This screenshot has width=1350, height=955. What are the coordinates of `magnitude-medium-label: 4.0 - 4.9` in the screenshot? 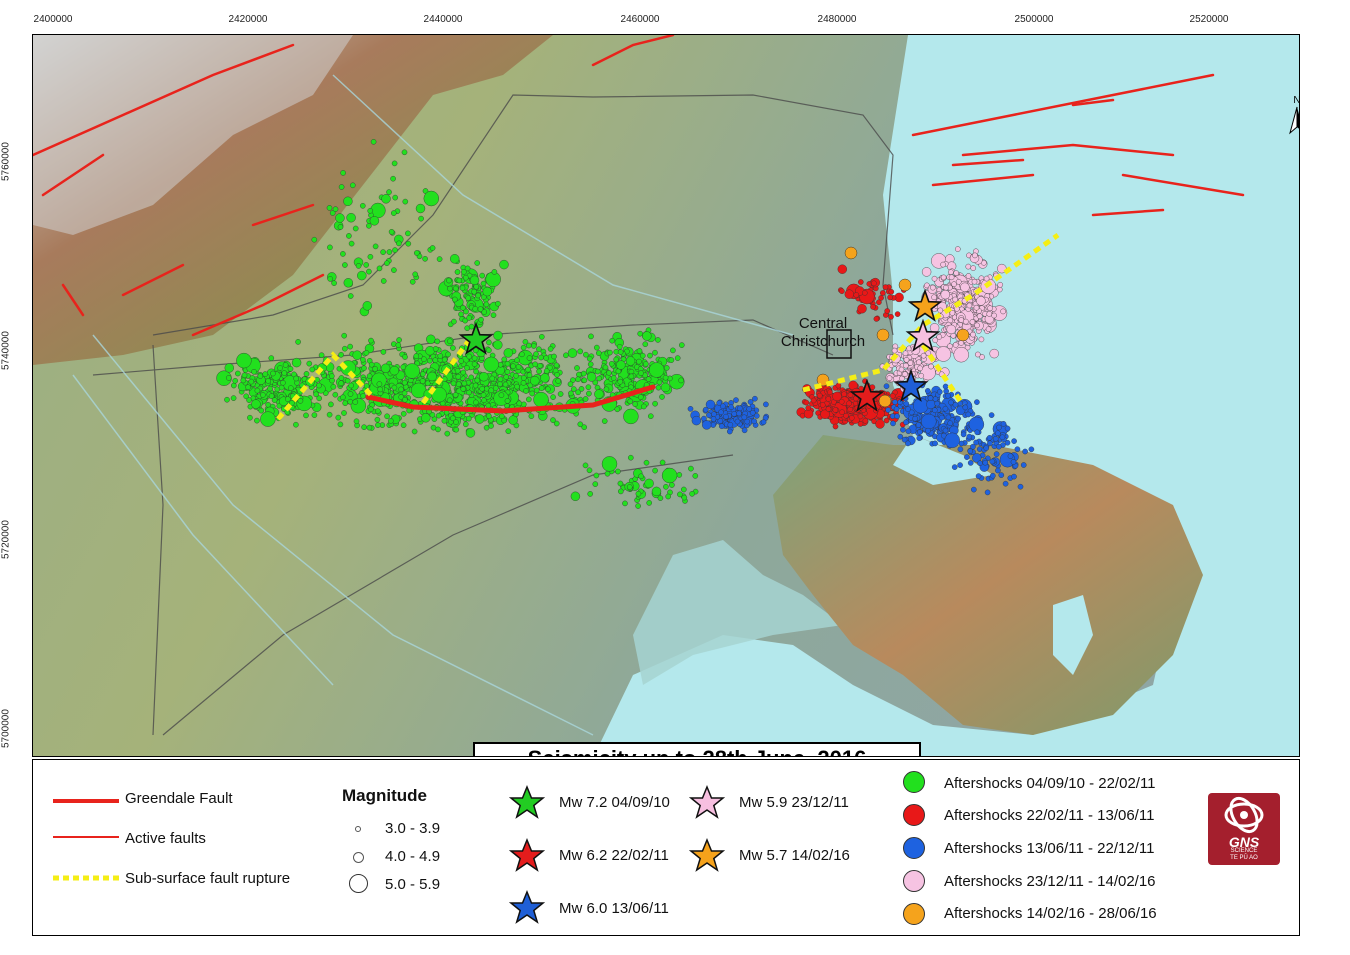 It's located at (413, 856).